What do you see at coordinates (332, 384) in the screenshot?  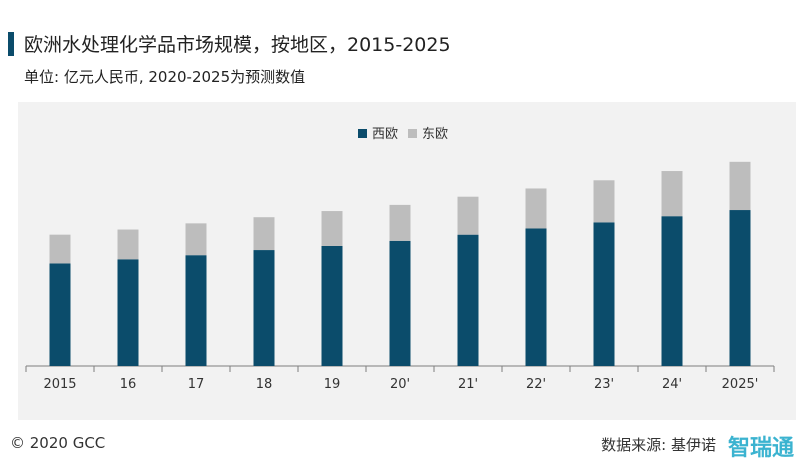 I see `x-tick-label: 19` at bounding box center [332, 384].